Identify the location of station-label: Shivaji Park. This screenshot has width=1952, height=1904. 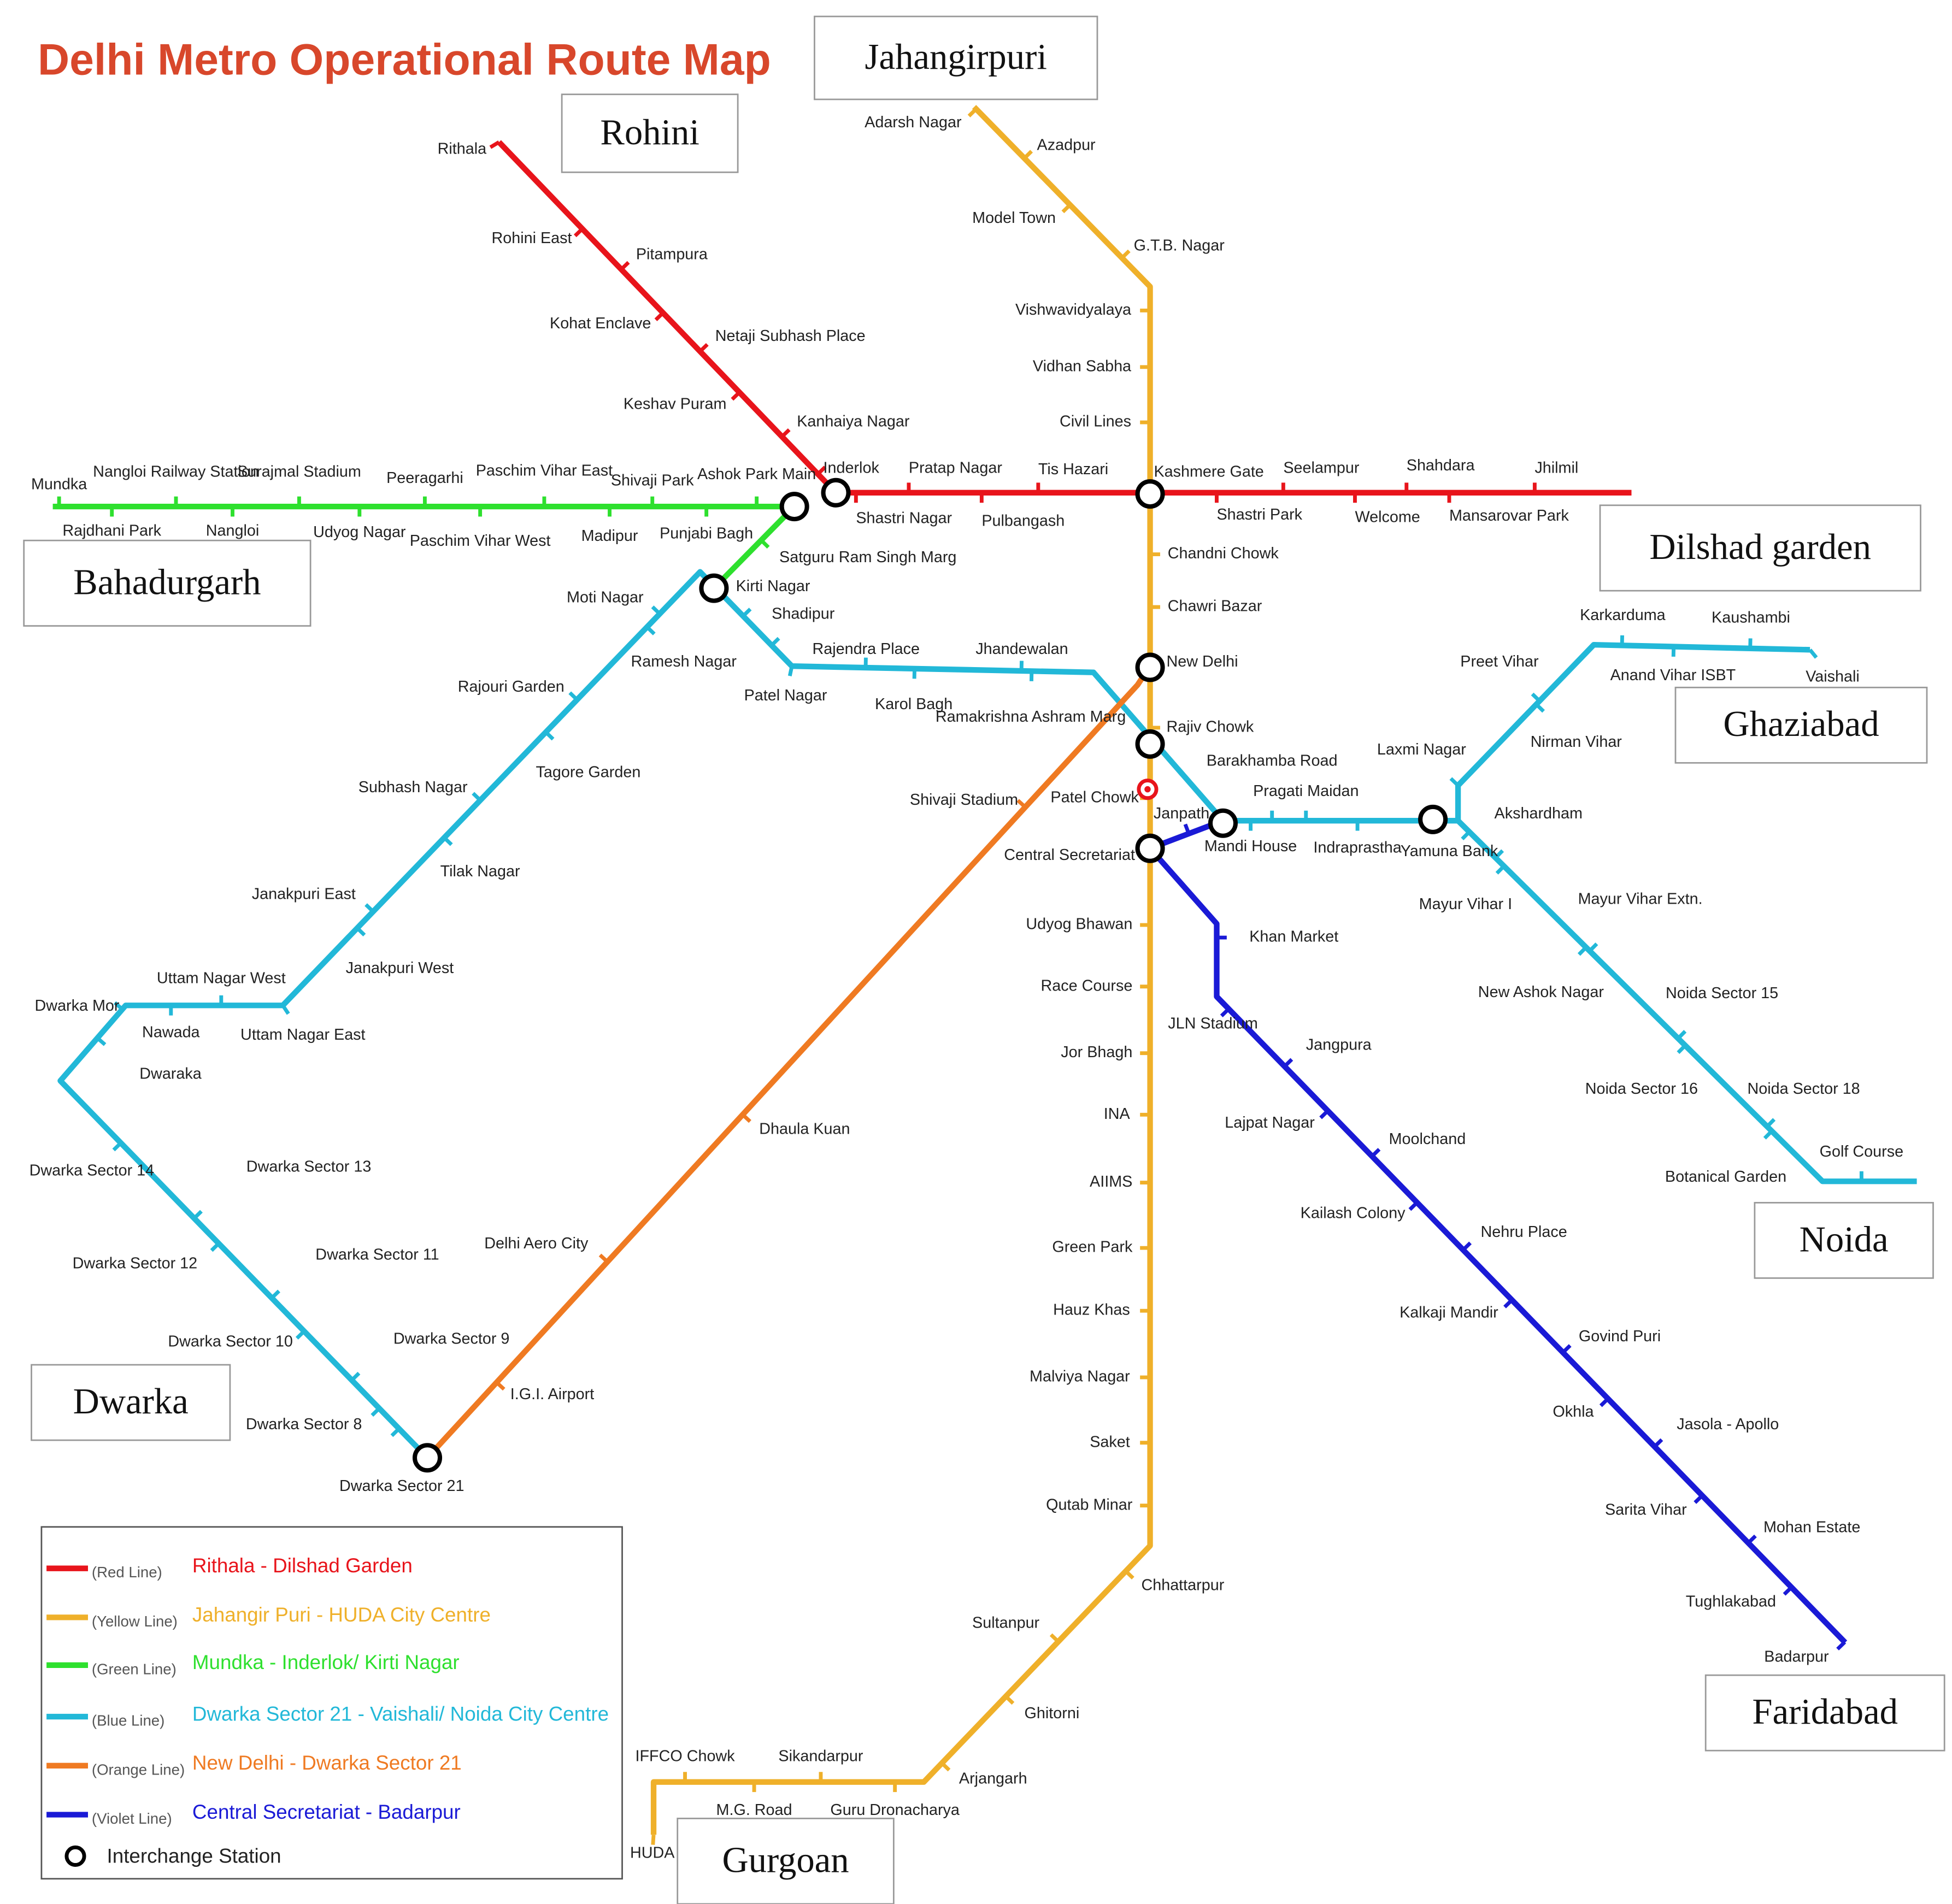
(652, 481).